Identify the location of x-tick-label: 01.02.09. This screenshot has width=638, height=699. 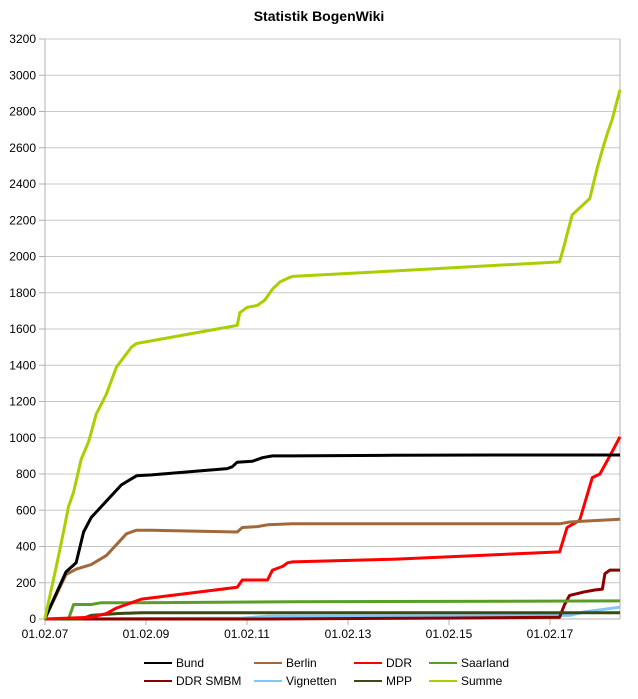
(146, 634).